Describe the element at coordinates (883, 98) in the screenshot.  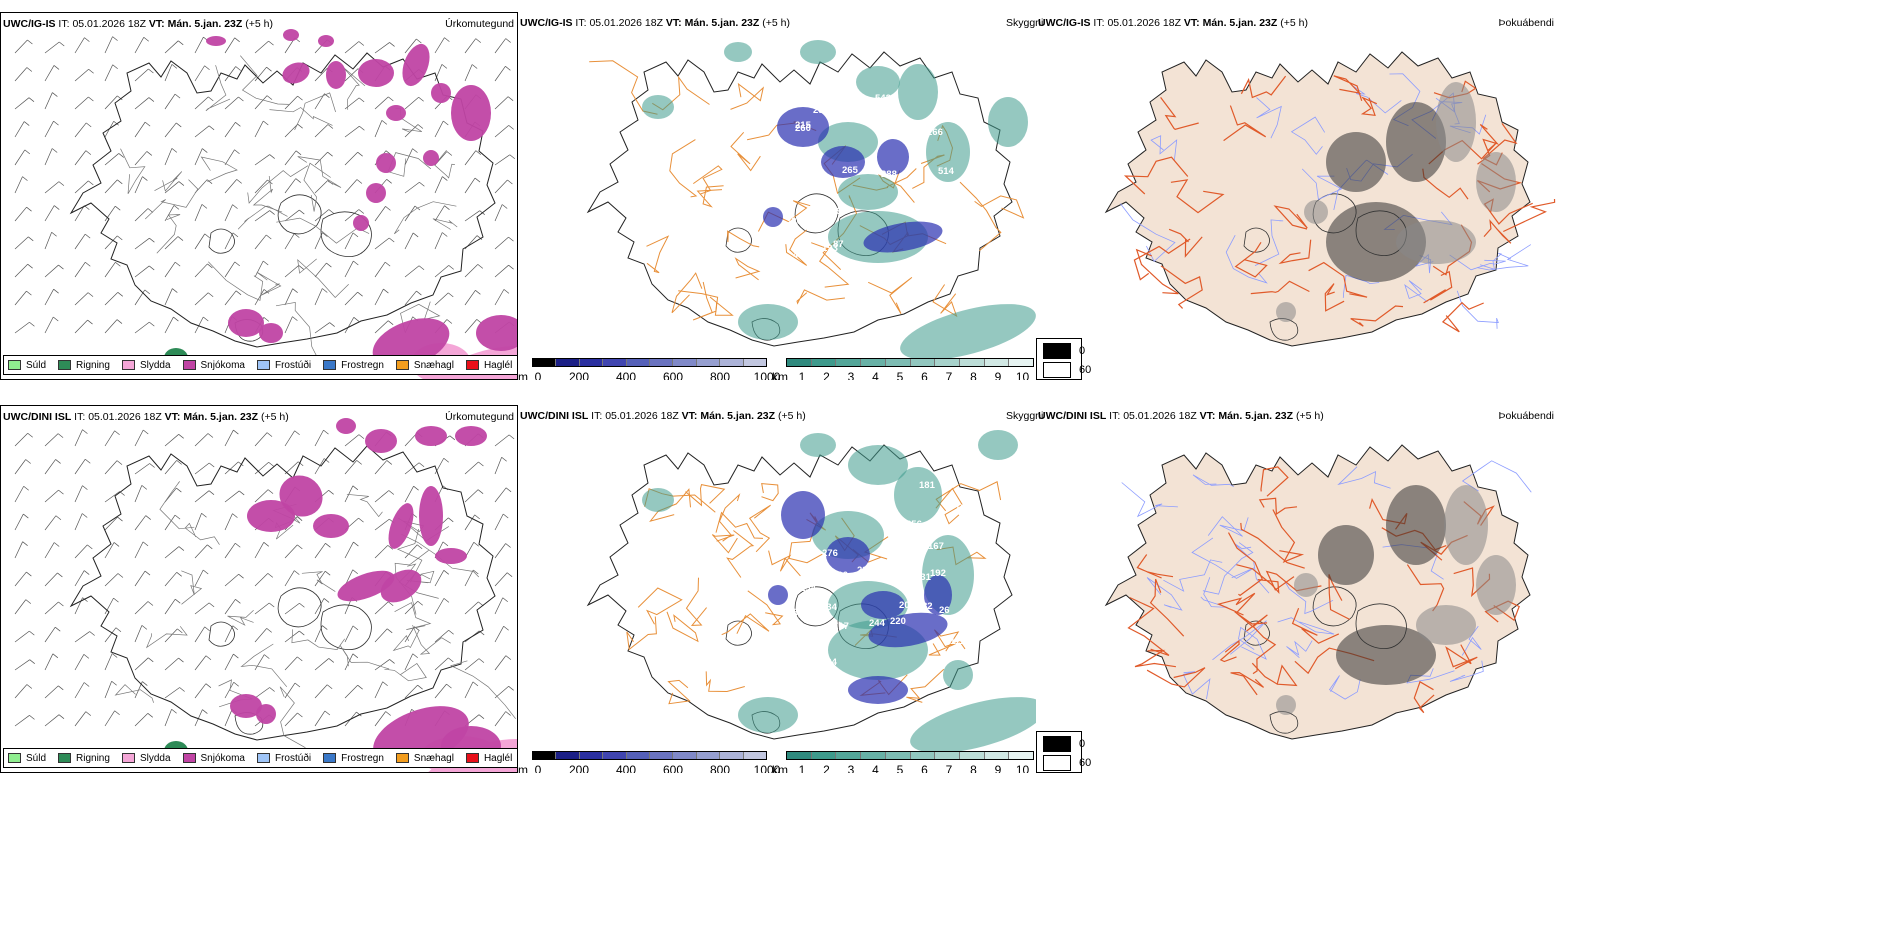
I see `cloud-base-label: 542` at that location.